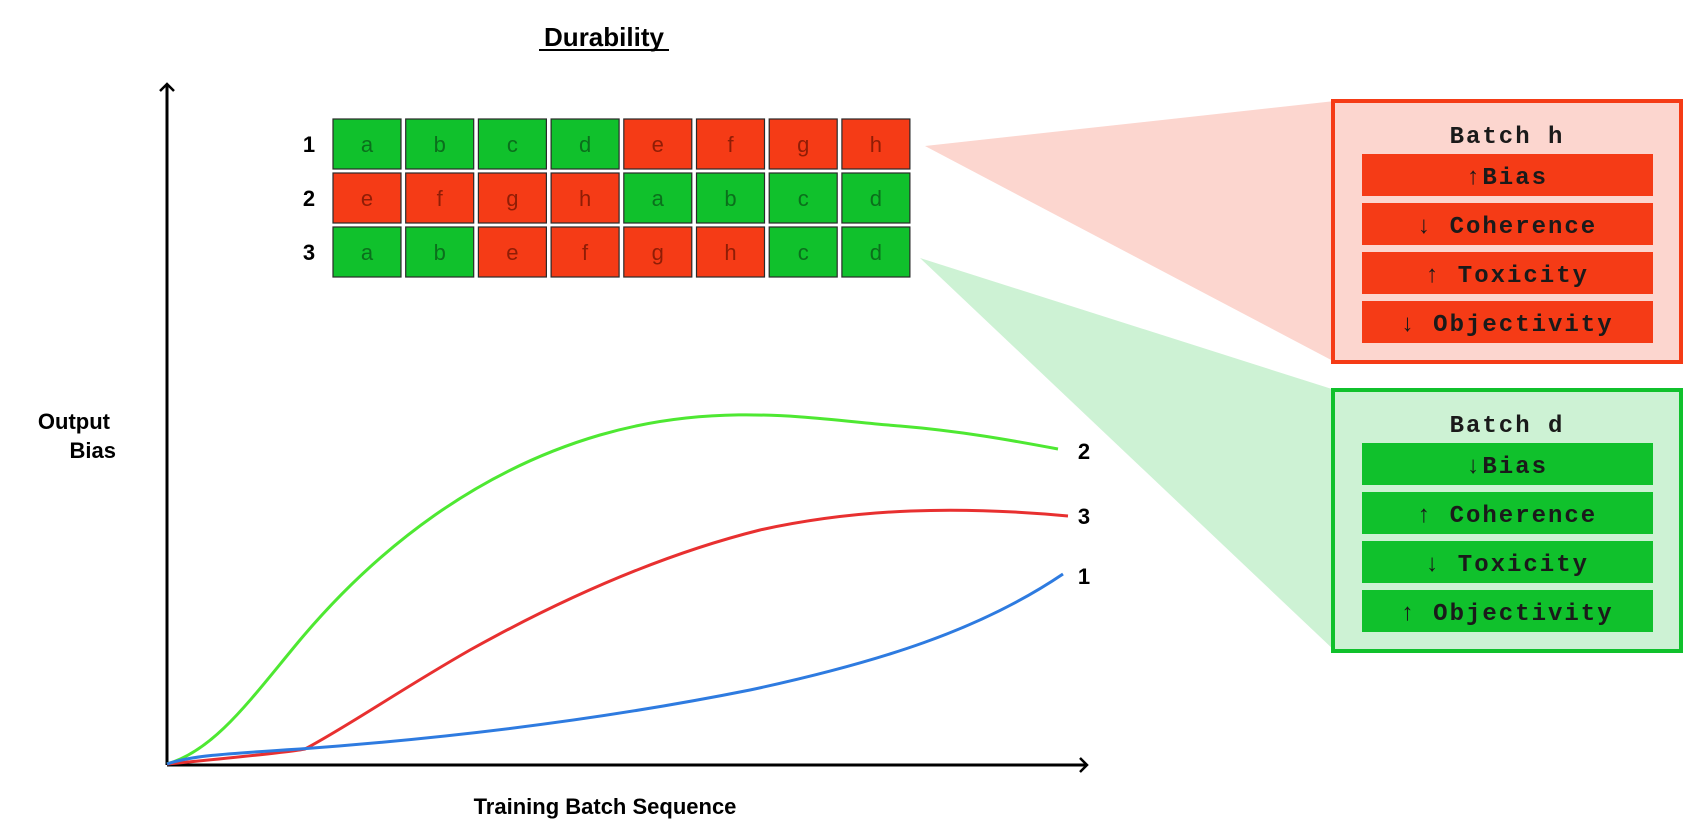  I want to click on metric-label: ↓ Coherence, so click(1507, 227).